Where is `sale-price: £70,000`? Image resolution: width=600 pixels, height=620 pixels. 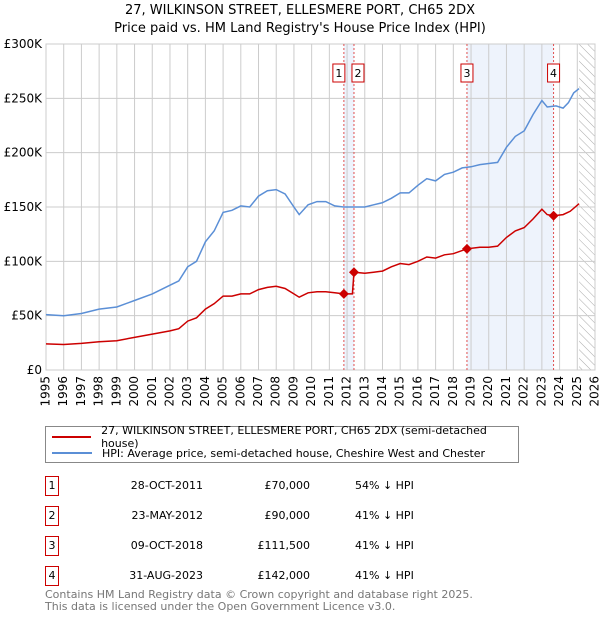
sale-price: £70,000 is located at coordinates (287, 485).